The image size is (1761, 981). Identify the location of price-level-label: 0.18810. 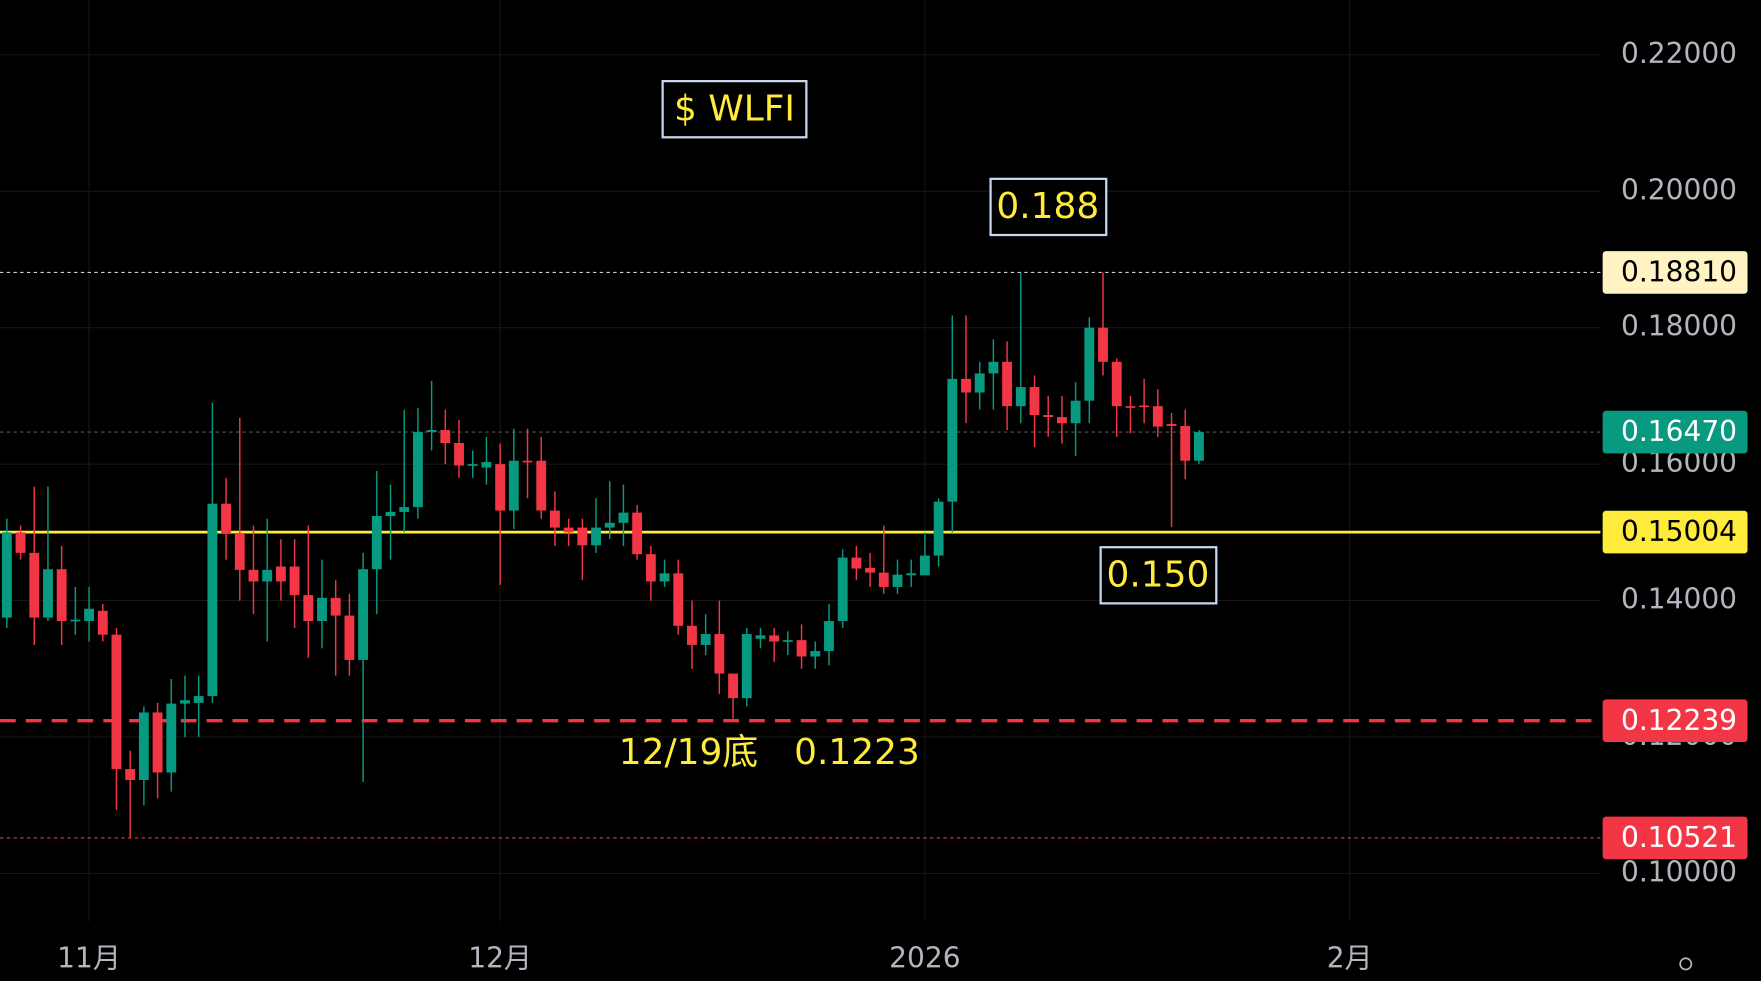
(1679, 272).